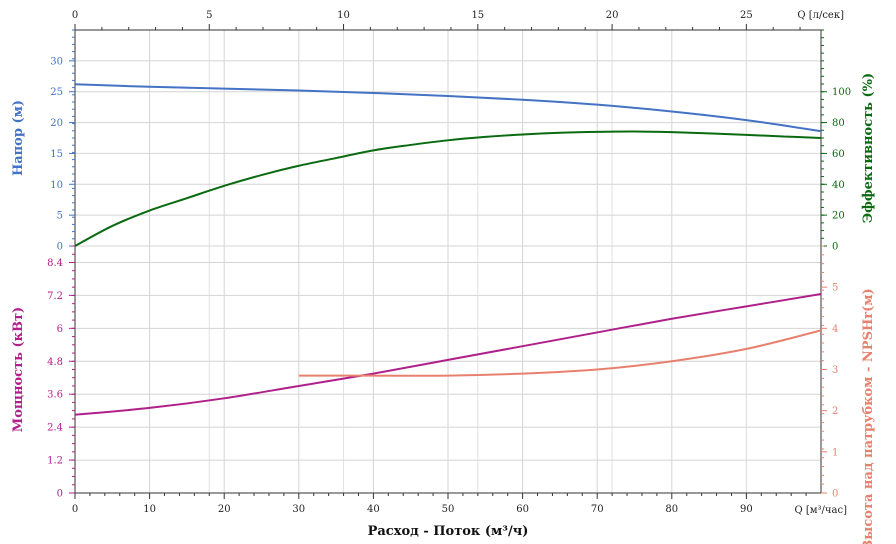 The height and width of the screenshot is (544, 896). I want to click on y-left-tick-label: 25, so click(56, 92).